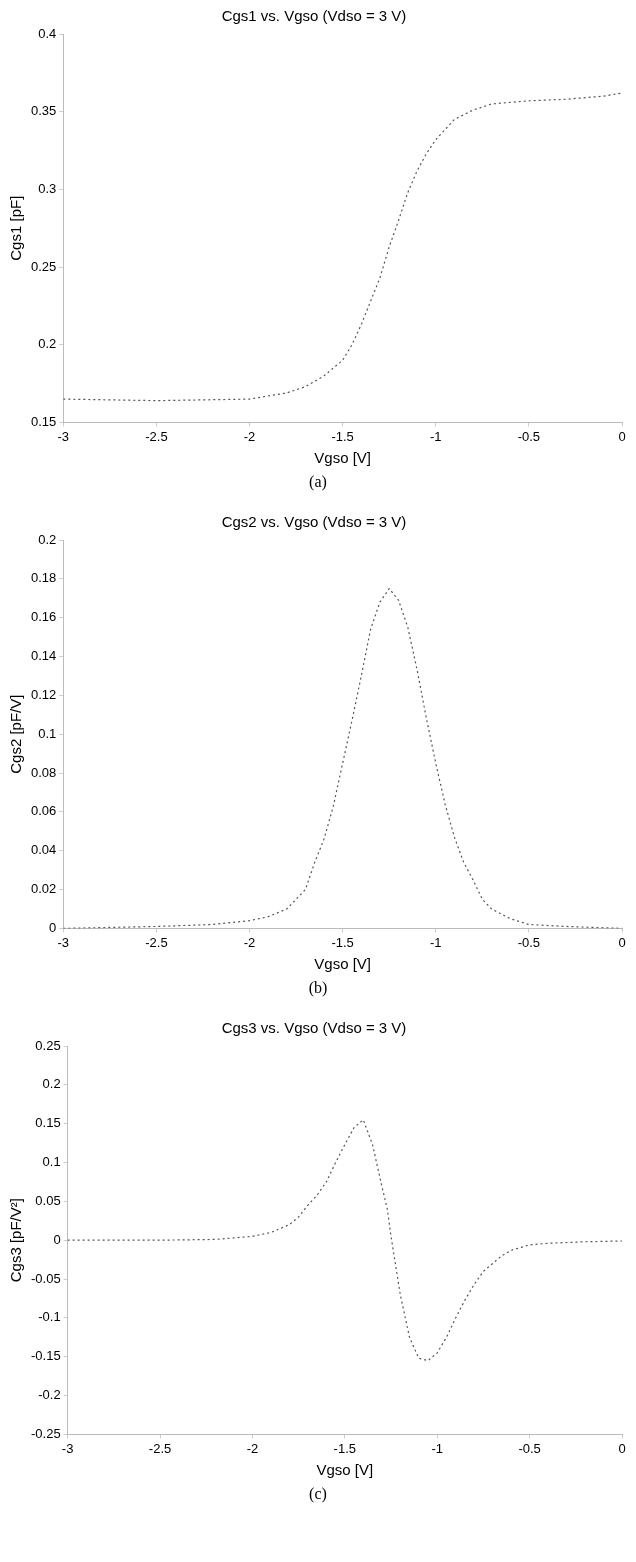 The image size is (636, 1562). I want to click on y-tick-label: -0.15, so click(45, 1356).